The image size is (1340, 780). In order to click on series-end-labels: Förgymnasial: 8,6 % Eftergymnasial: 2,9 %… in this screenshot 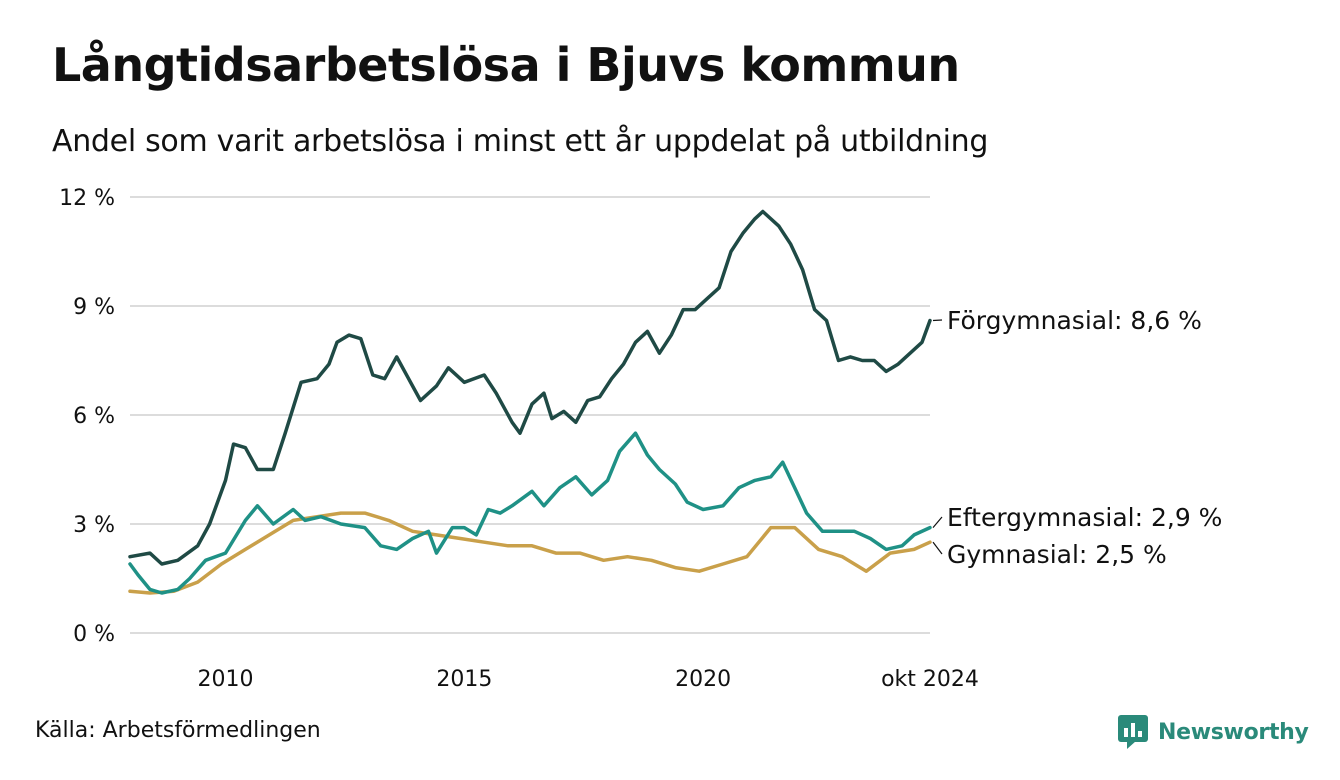, I will do `click(1077, 437)`.